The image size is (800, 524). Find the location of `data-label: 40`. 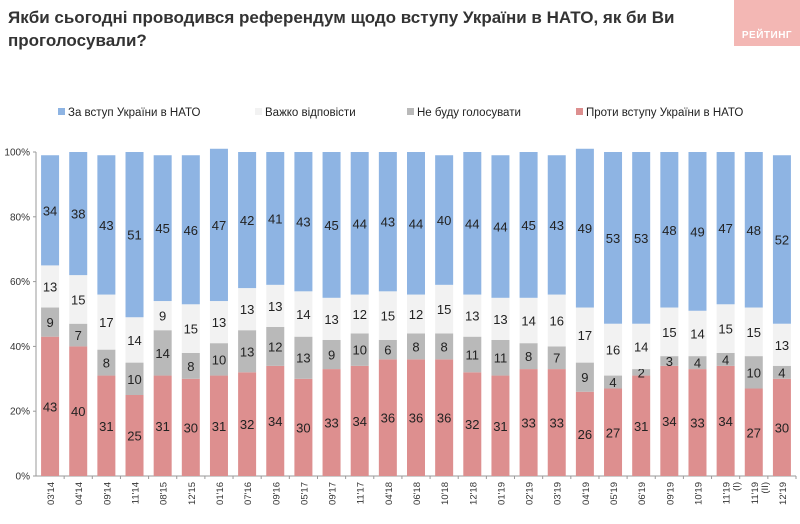

data-label: 40 is located at coordinates (78, 411).